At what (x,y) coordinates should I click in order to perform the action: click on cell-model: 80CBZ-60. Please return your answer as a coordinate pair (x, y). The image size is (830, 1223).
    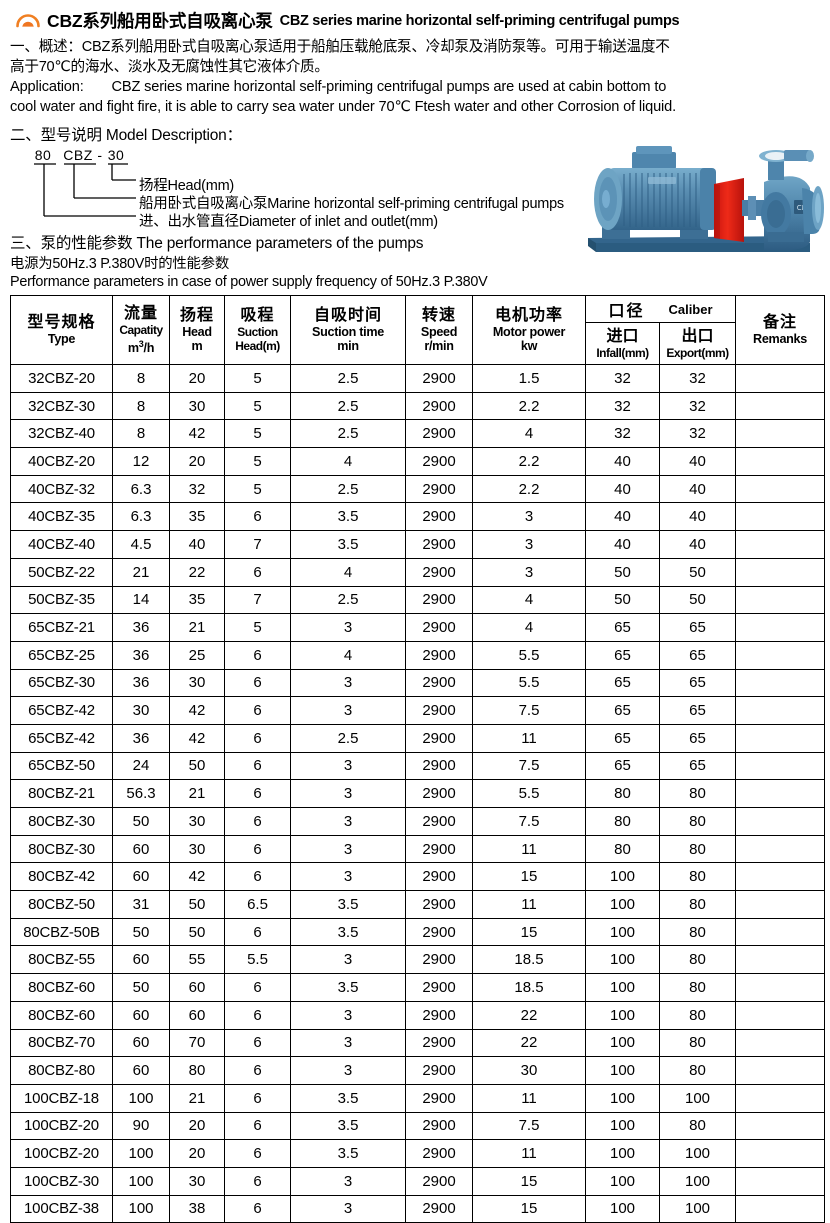
    Looking at the image, I should click on (61, 987).